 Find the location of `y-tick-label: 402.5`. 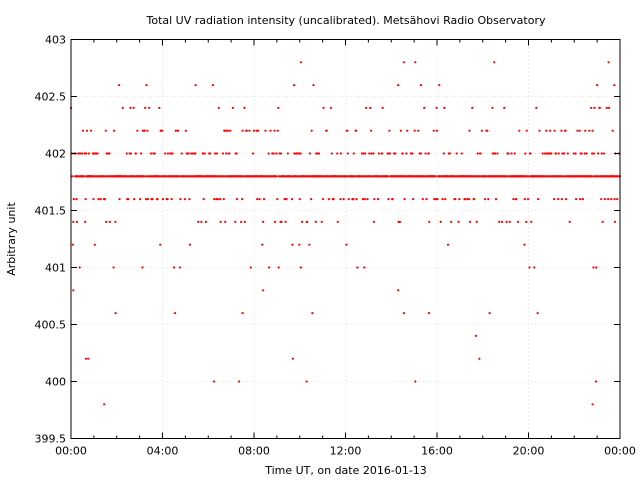

y-tick-label: 402.5 is located at coordinates (51, 97).